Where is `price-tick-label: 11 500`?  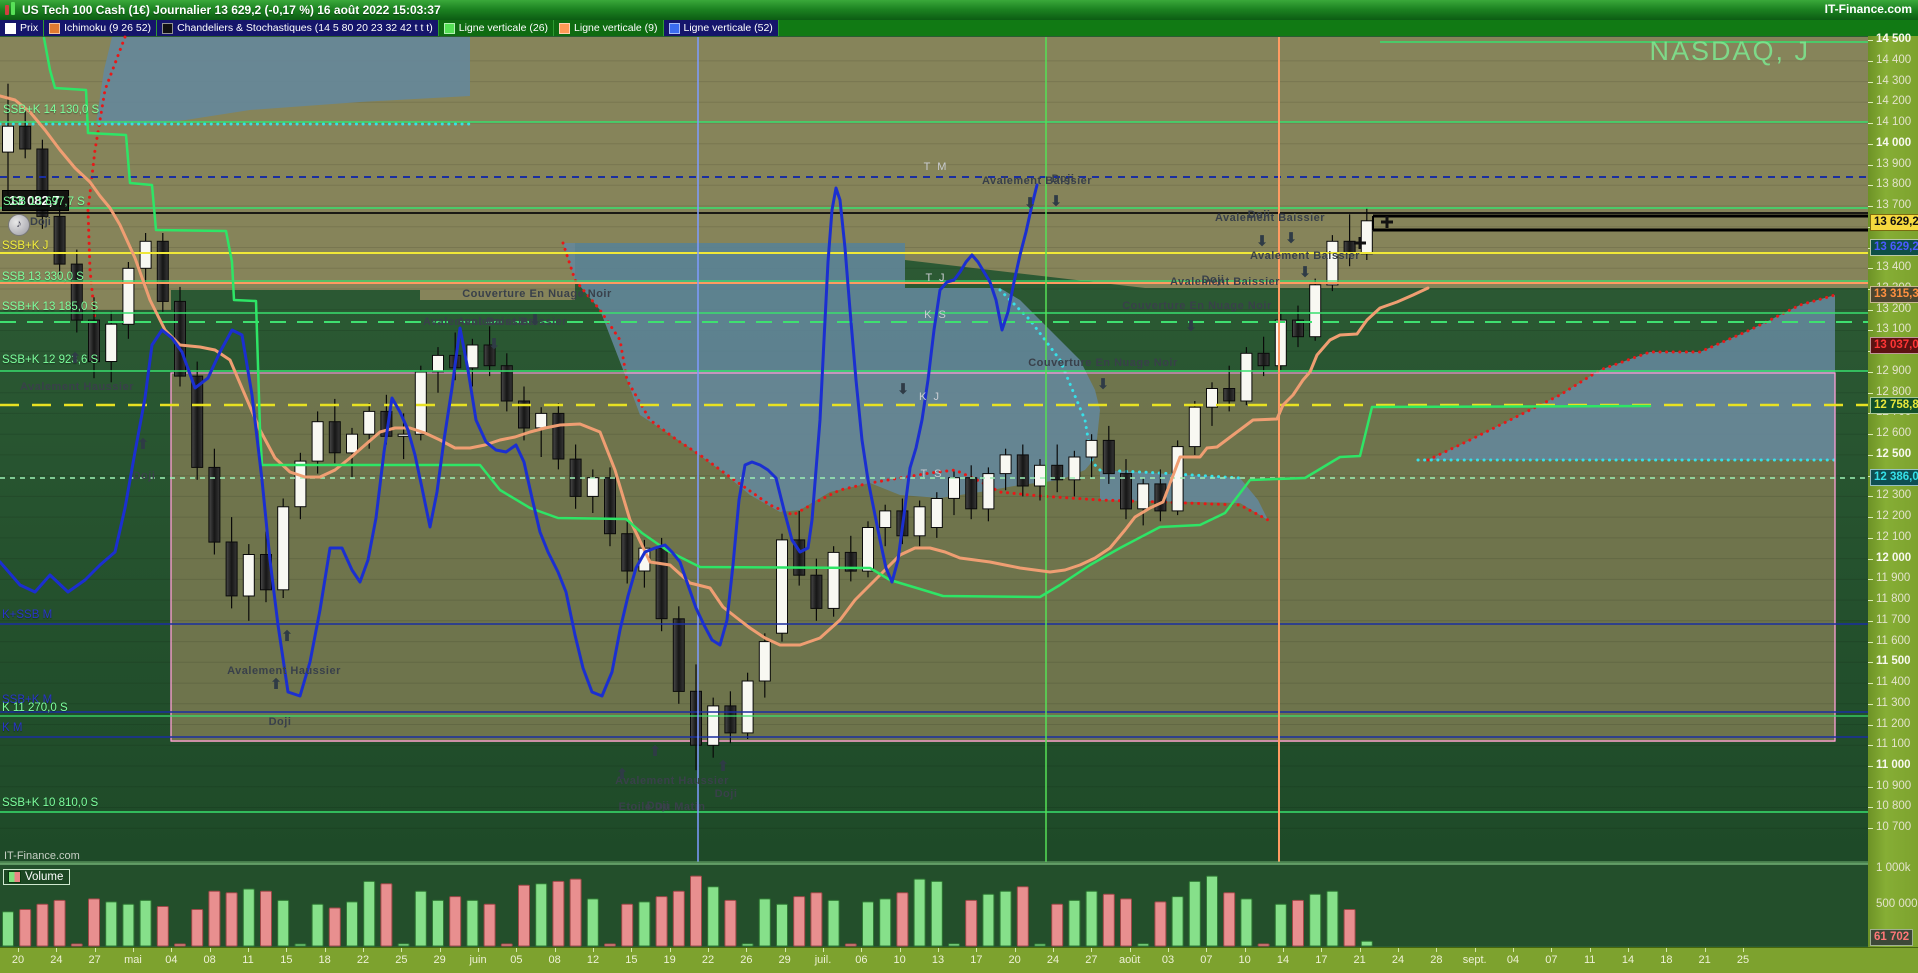 price-tick-label: 11 500 is located at coordinates (1893, 661).